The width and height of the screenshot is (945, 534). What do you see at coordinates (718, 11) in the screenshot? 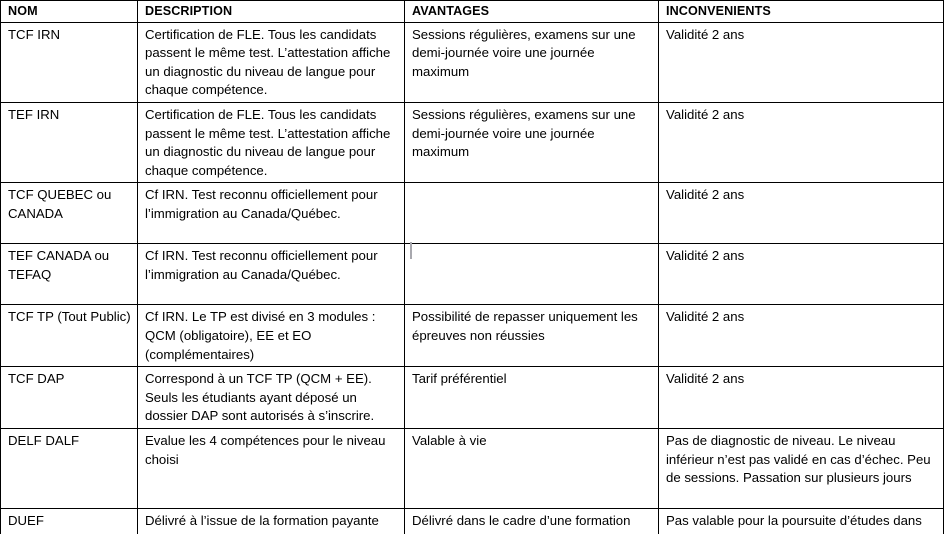
I see `column-header-inconvenients-label: INCONVENIENTS` at bounding box center [718, 11].